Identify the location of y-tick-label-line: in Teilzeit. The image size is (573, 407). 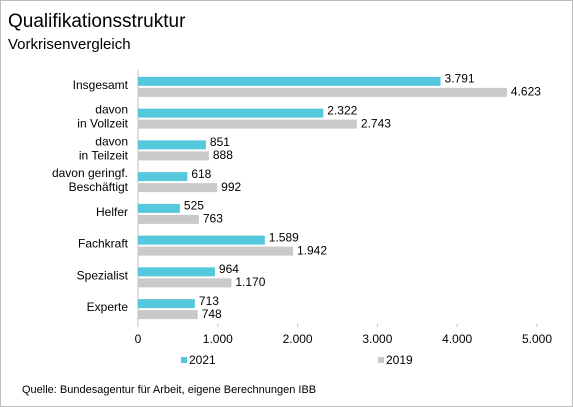
(104, 156).